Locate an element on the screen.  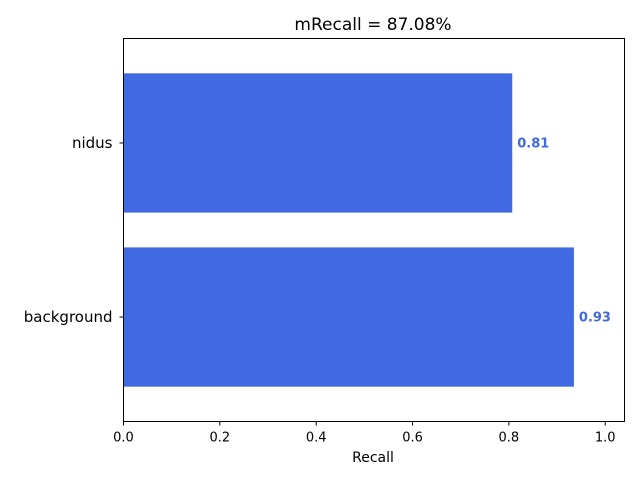
chart-title: mRecall = 87.08% is located at coordinates (372, 25).